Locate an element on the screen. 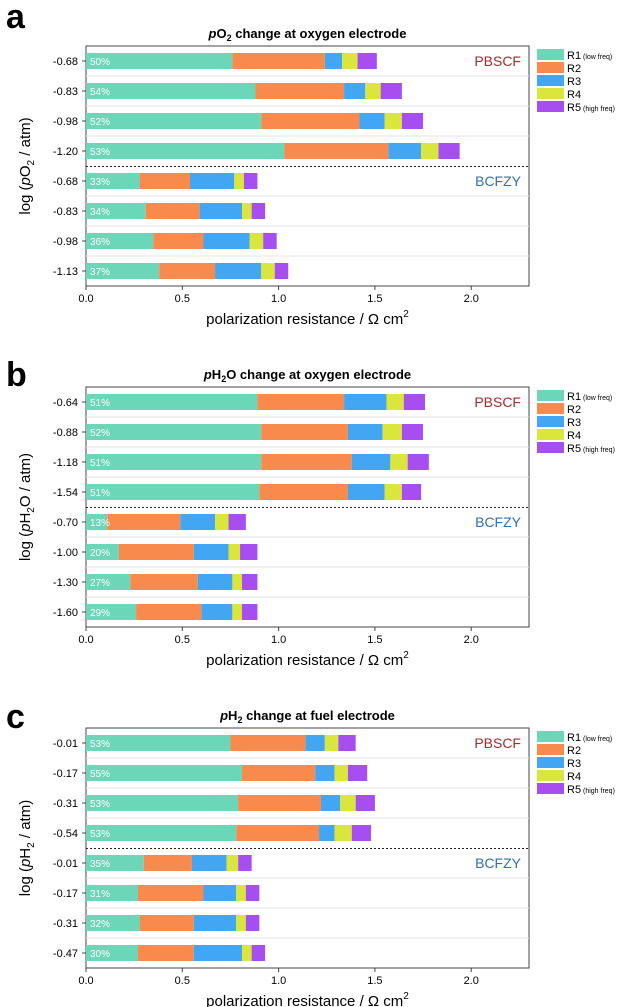 The height and width of the screenshot is (1007, 629). percent-label: 53% is located at coordinates (100, 744).